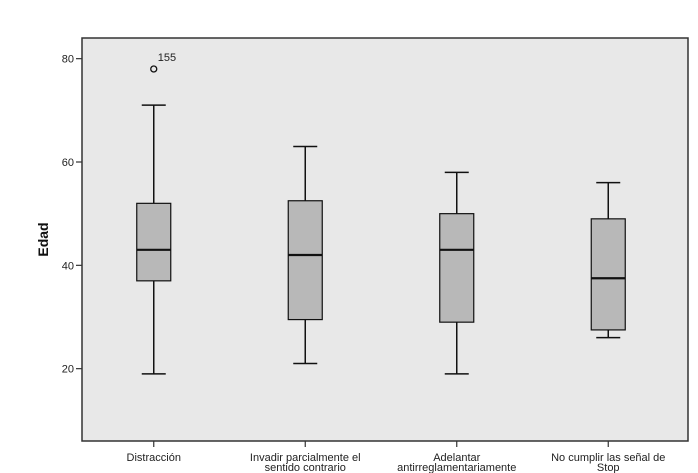 The height and width of the screenshot is (473, 698). What do you see at coordinates (456, 458) in the screenshot?
I see `x-tick-label: Adelantar` at bounding box center [456, 458].